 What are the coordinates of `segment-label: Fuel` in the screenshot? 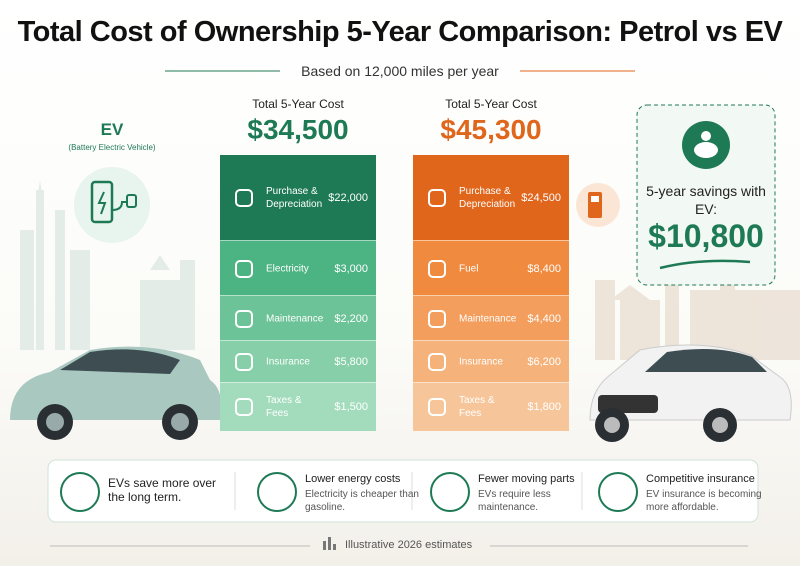 It's located at (469, 268).